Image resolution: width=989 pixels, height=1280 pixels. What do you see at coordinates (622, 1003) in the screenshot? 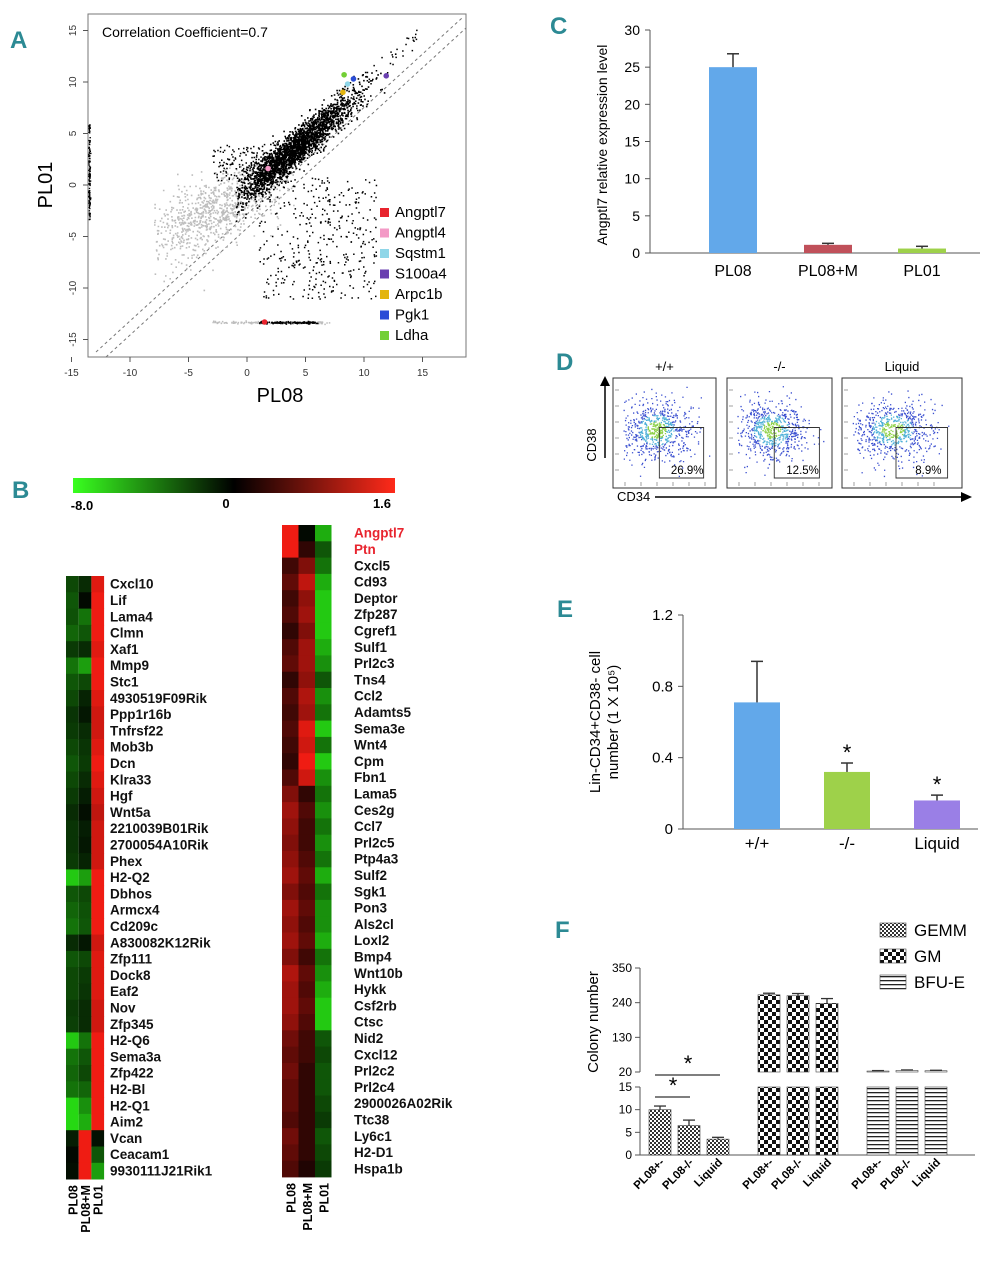
I see `y-tick-label: 240` at bounding box center [622, 1003].